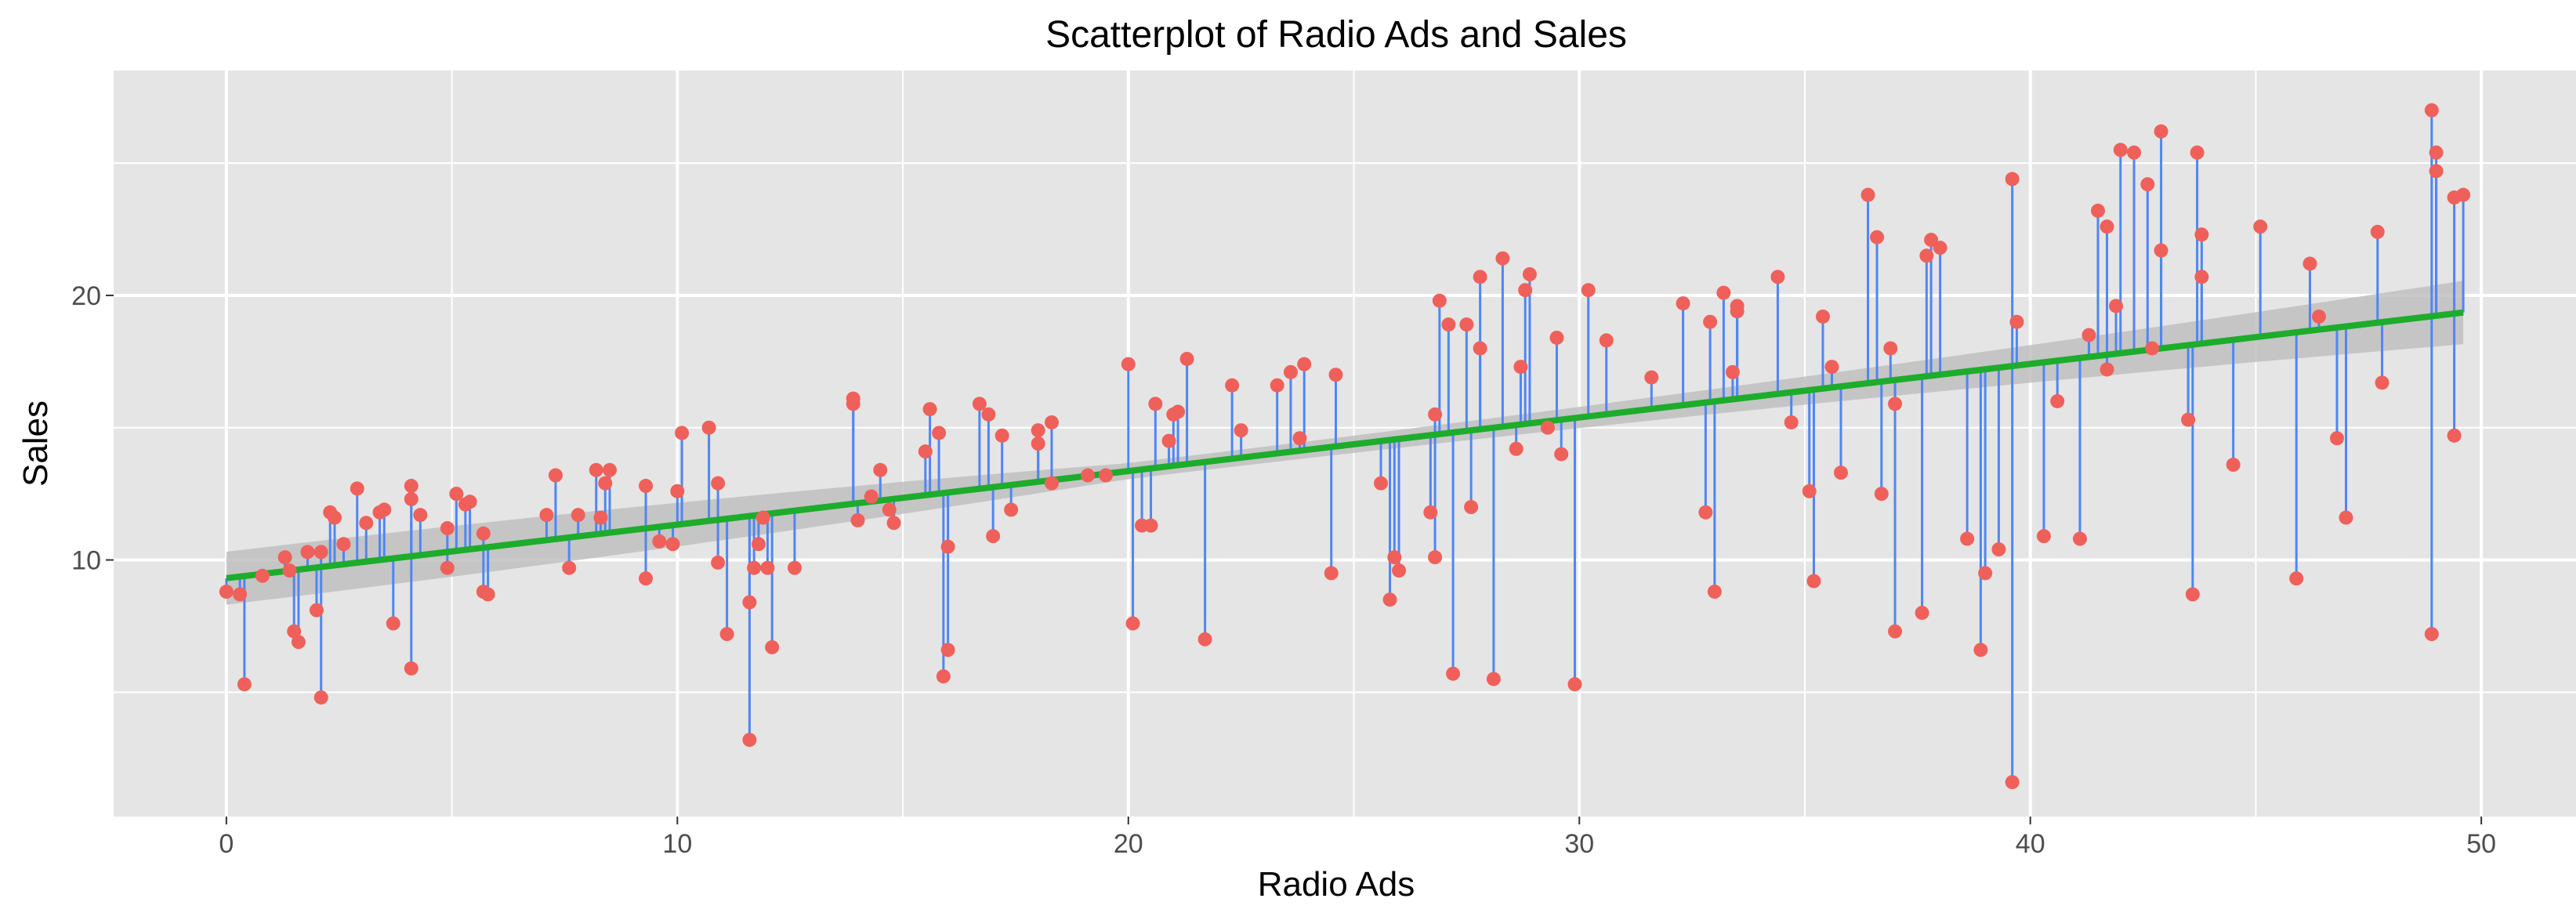  What do you see at coordinates (1336, 885) in the screenshot?
I see `x-axis-title: Radio Ads` at bounding box center [1336, 885].